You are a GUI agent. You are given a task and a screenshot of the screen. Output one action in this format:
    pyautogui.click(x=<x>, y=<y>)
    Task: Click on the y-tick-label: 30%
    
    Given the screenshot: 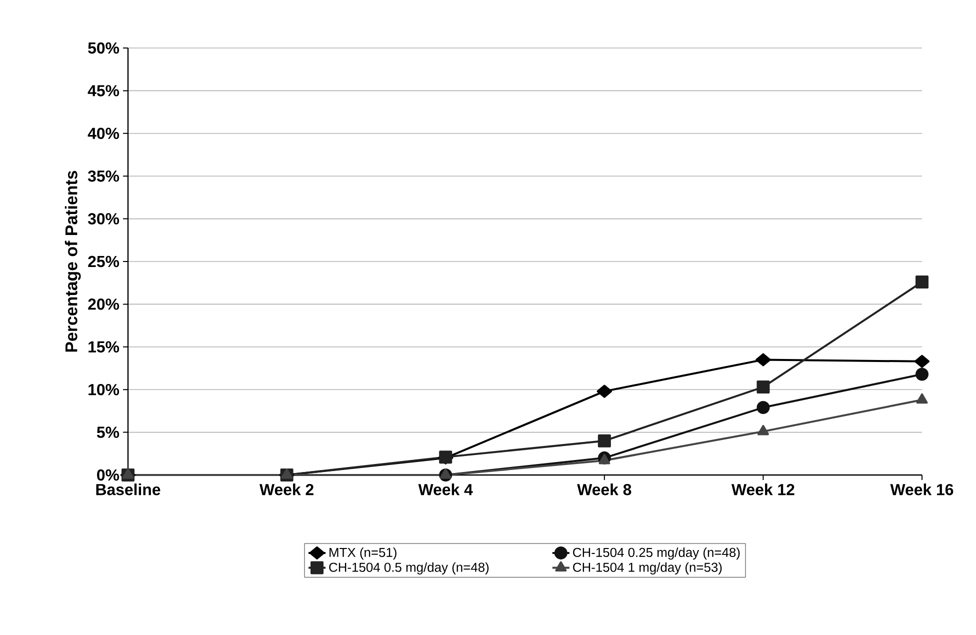 What is the action you would take?
    pyautogui.click(x=104, y=218)
    